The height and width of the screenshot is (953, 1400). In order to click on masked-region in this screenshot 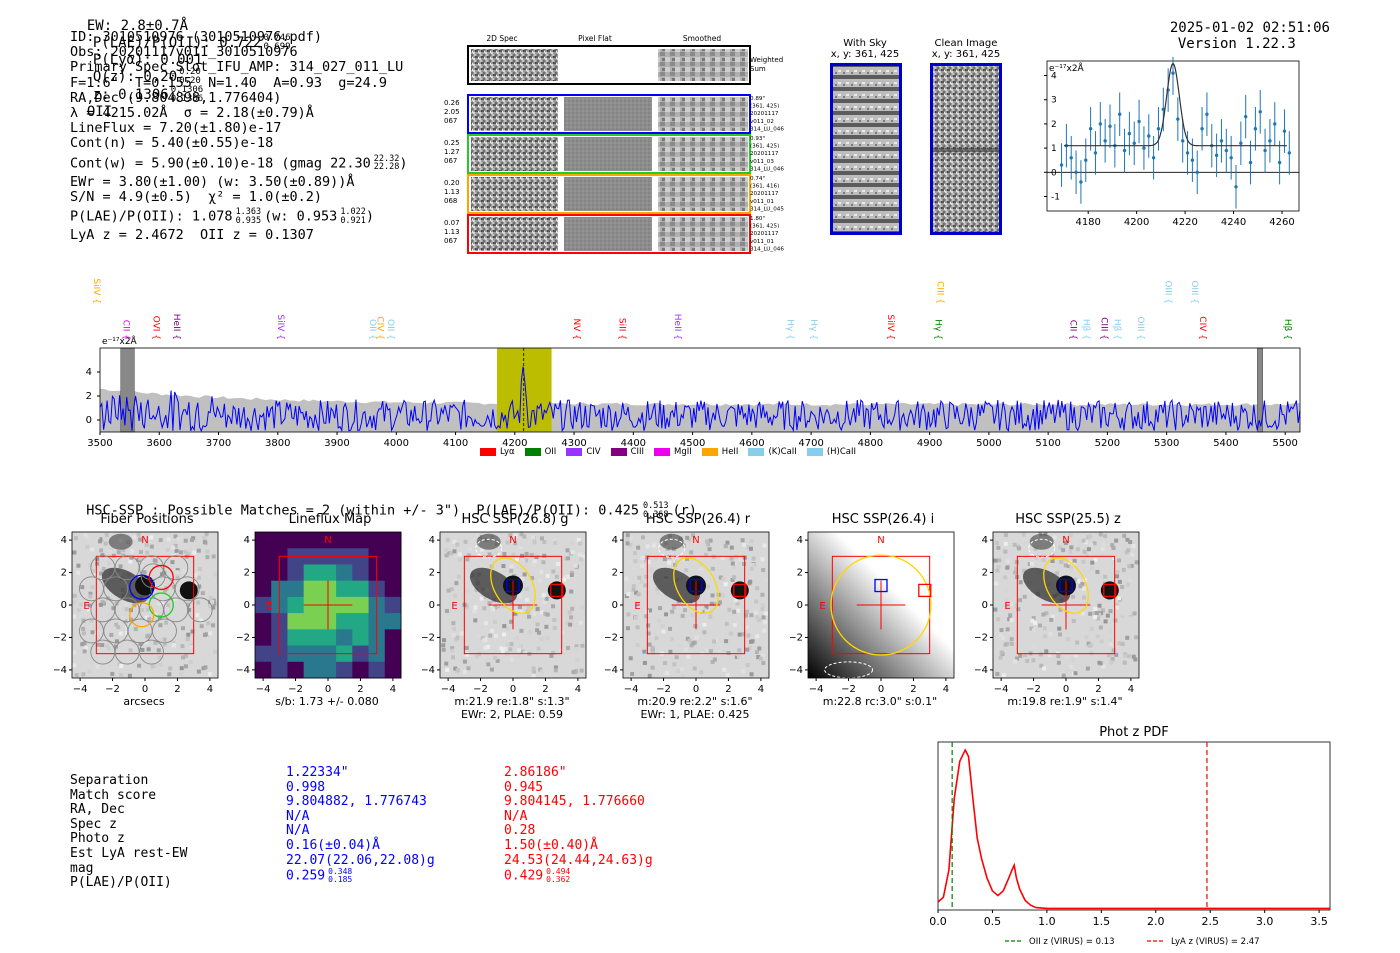, I will do `click(127, 390)`.